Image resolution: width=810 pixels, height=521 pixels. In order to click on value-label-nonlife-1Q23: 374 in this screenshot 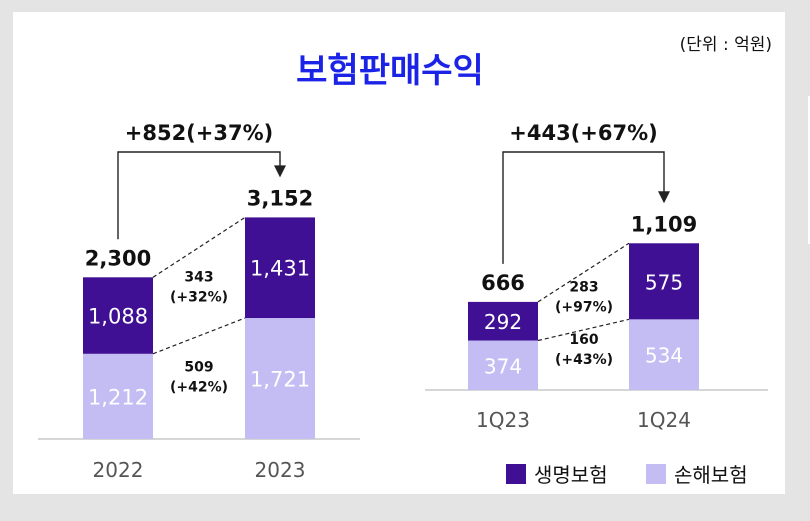, I will do `click(503, 366)`.